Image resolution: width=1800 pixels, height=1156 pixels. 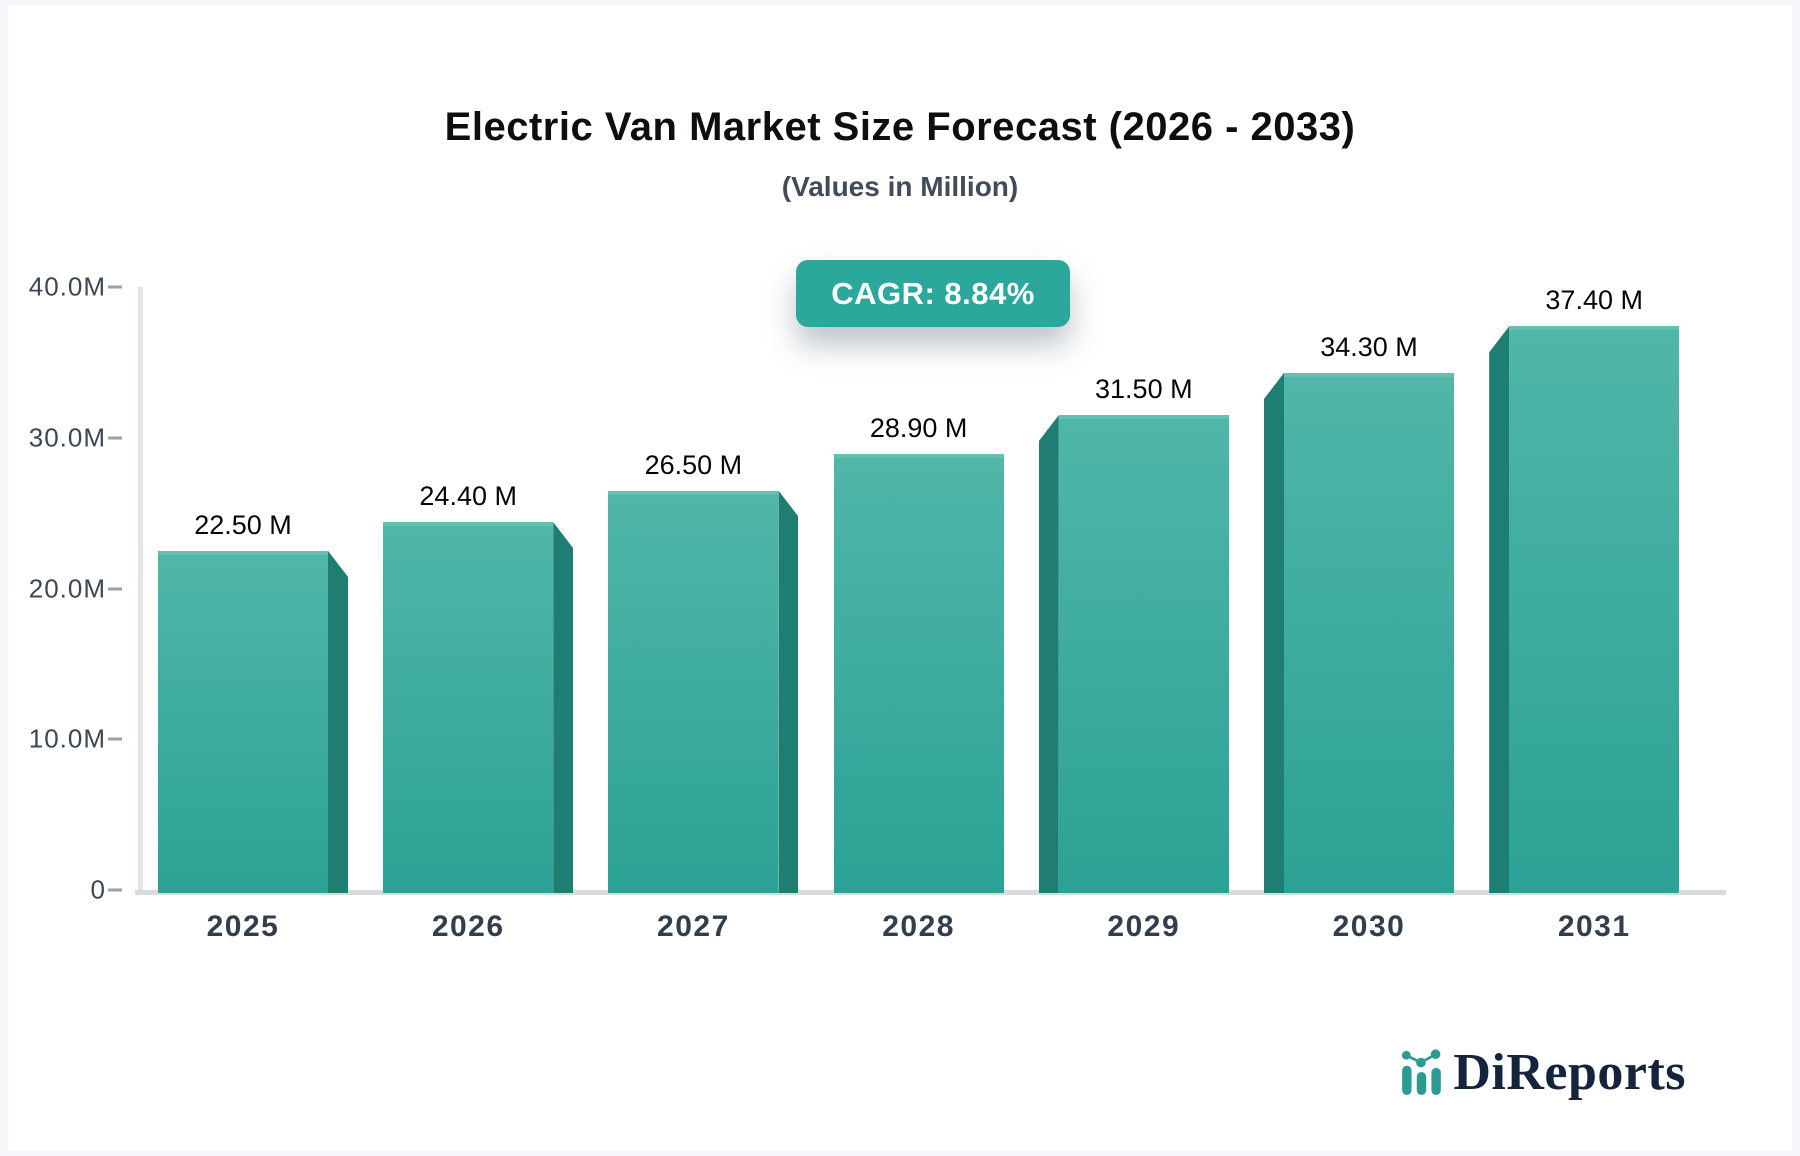 What do you see at coordinates (900, 186) in the screenshot?
I see `chart-subtitle: (Values in Million)` at bounding box center [900, 186].